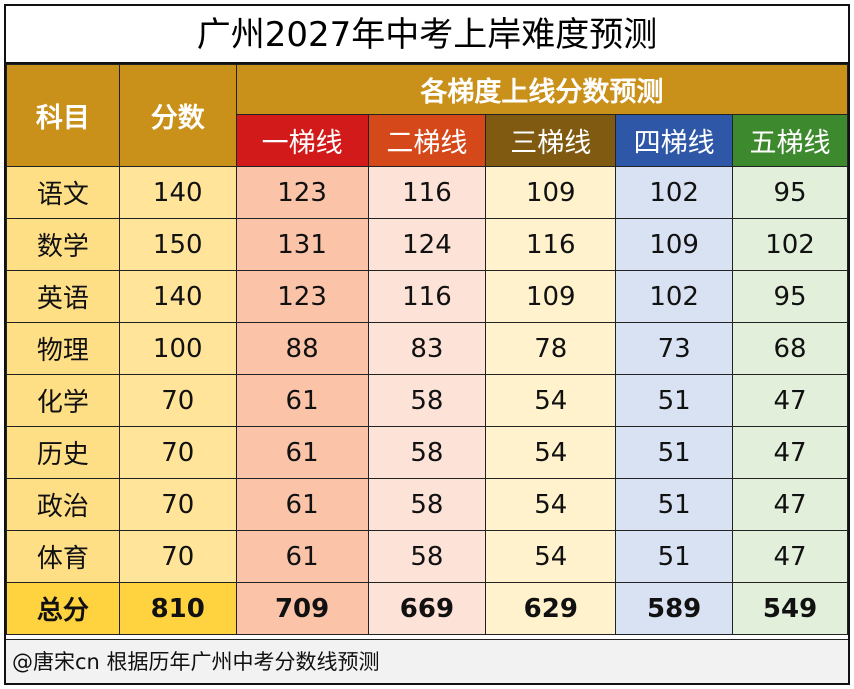  Describe the element at coordinates (63, 115) in the screenshot. I see `header-subject: 科目` at that location.